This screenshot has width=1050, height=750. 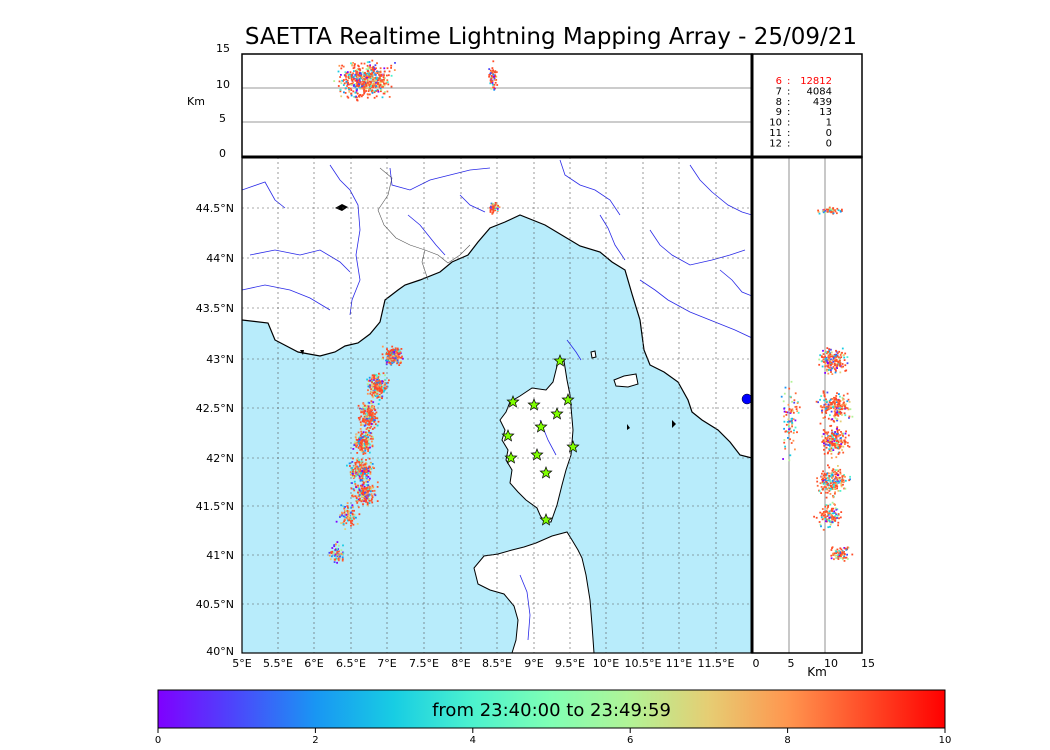 What do you see at coordinates (351, 663) in the screenshot?
I see `lon-label: 6.5°E` at bounding box center [351, 663].